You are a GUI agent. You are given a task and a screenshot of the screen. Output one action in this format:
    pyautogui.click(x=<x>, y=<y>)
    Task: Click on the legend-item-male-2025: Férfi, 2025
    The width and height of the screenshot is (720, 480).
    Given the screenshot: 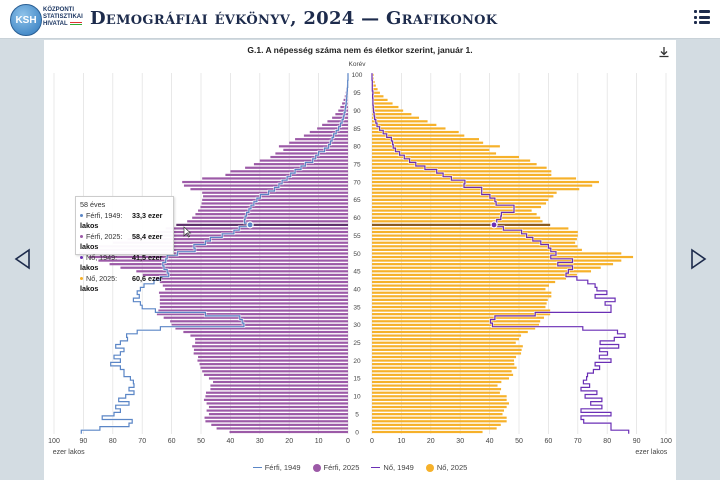 What is the action you would take?
    pyautogui.click(x=336, y=467)
    